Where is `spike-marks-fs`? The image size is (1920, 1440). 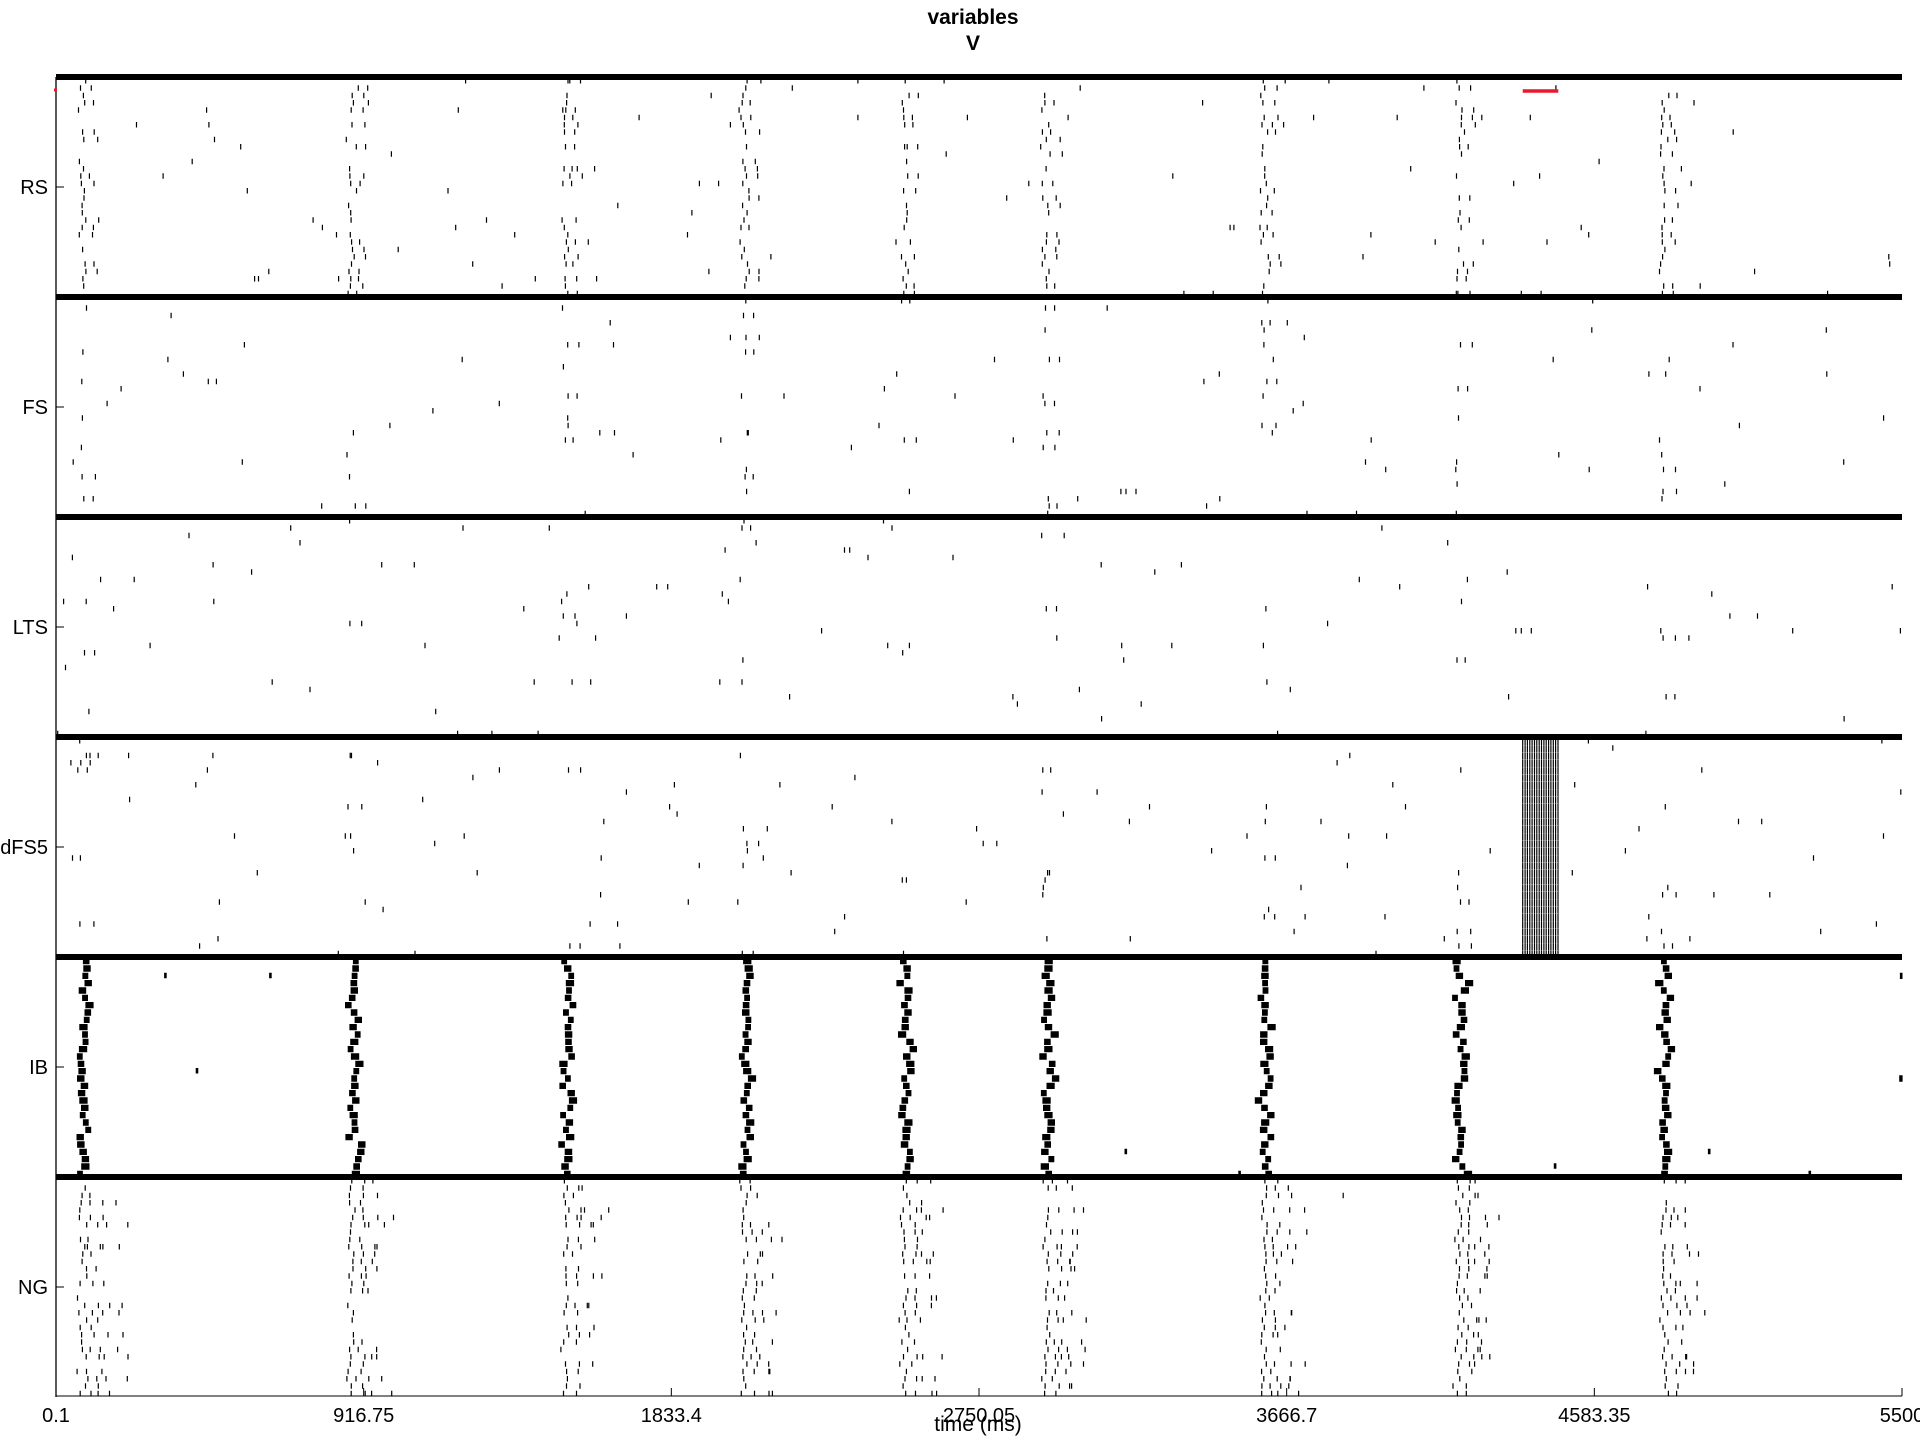 spike-marks-fs is located at coordinates (978, 407).